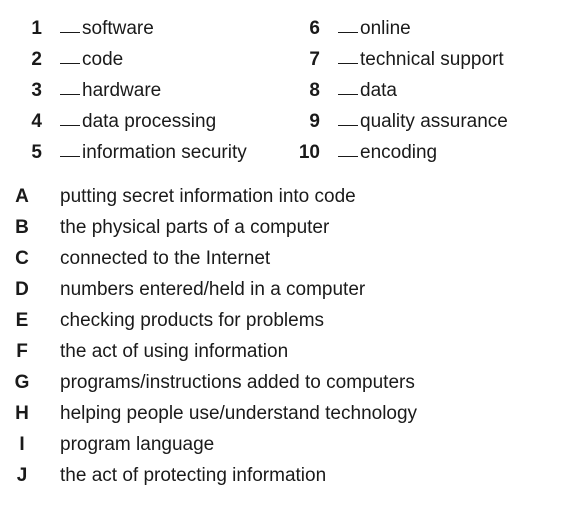  Describe the element at coordinates (118, 28) in the screenshot. I see `term-word: software` at that location.